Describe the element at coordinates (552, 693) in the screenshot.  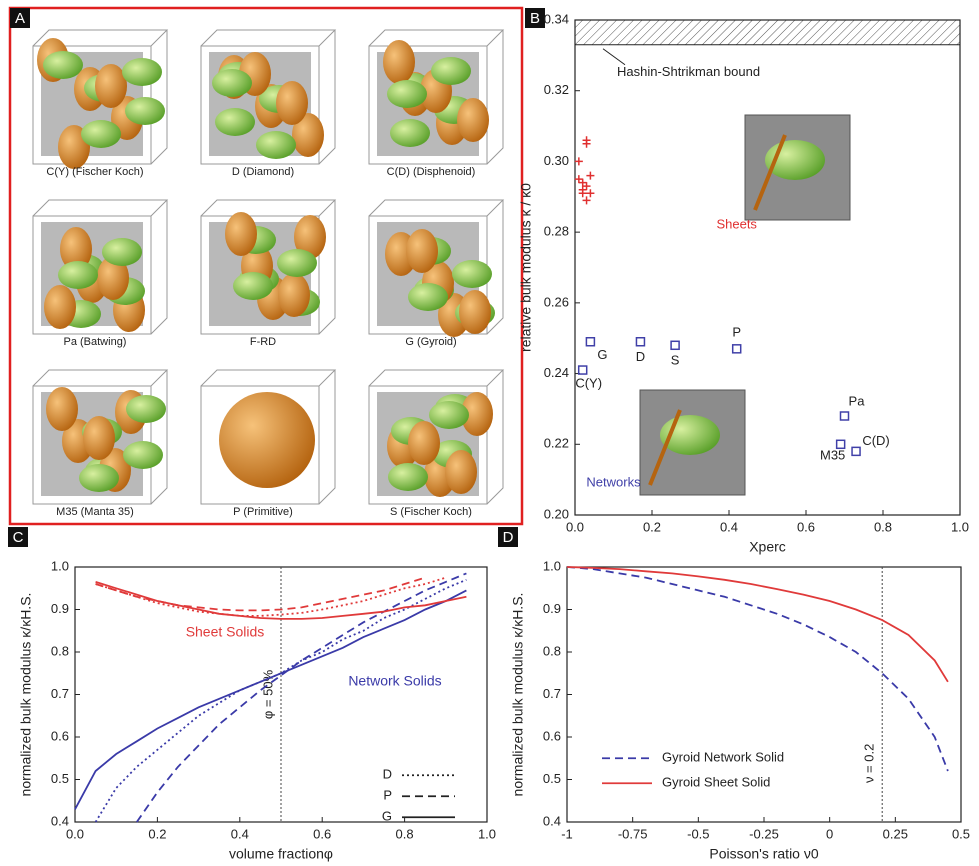
I see `y-tick-label: 0.7` at that location.